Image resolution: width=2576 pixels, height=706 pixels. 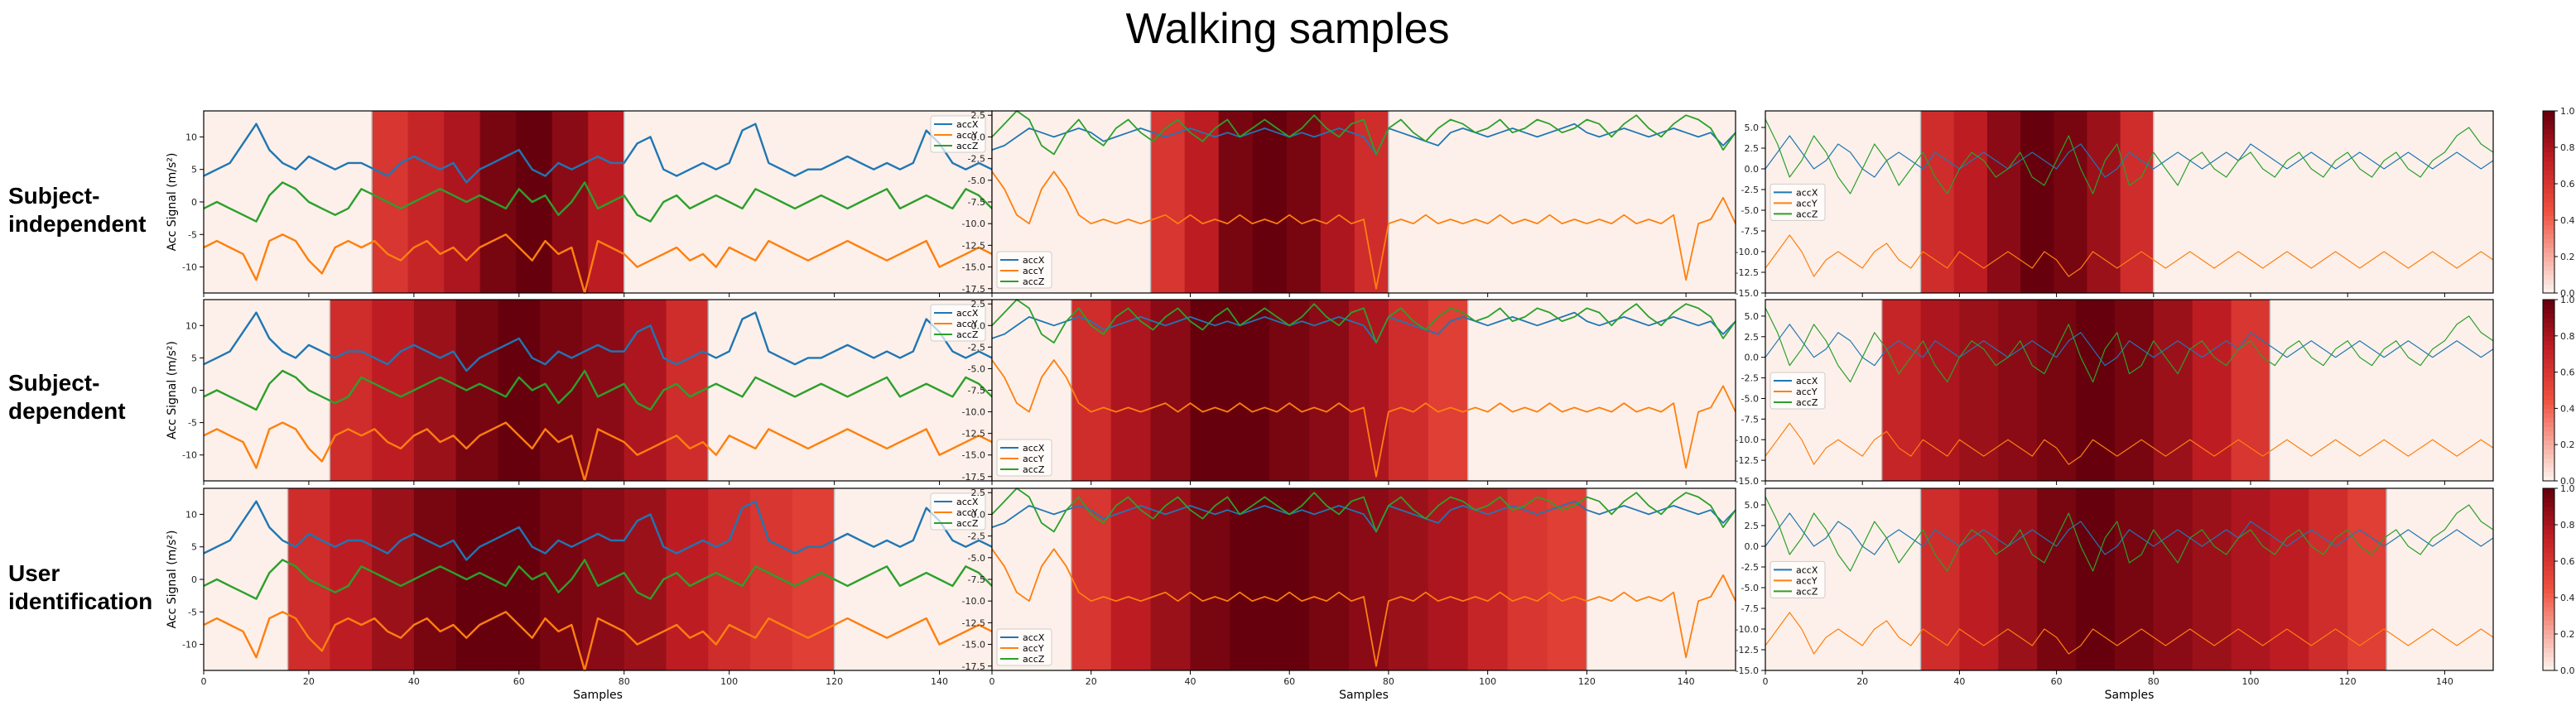 What do you see at coordinates (967, 146) in the screenshot?
I see `legend-label-accZ: accZ` at bounding box center [967, 146].